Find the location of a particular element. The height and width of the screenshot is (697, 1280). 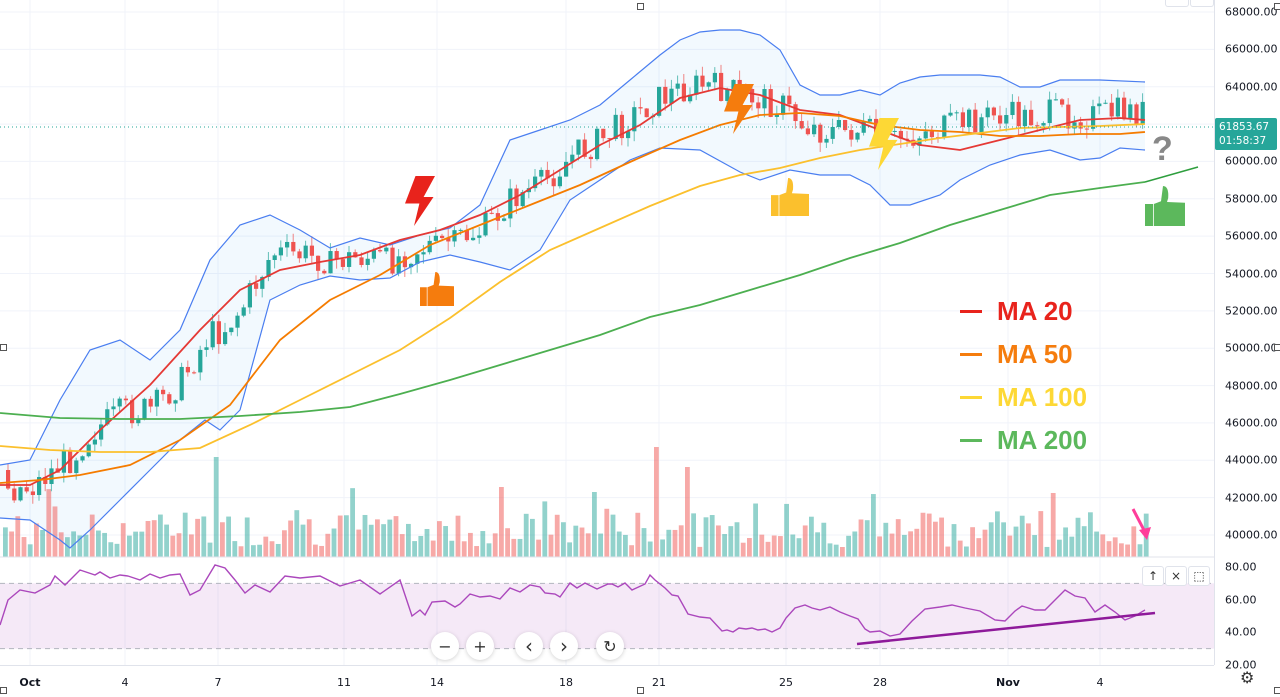

settings-icon: ⚙ is located at coordinates (1247, 677).